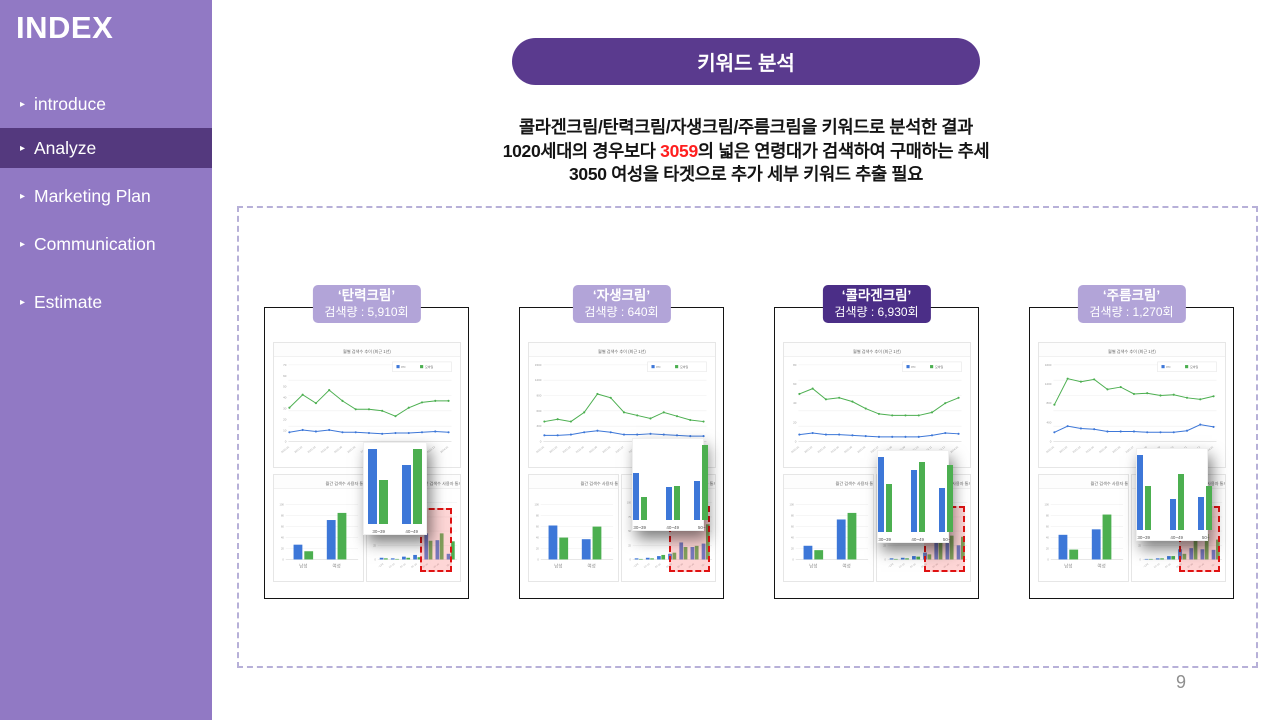  Describe the element at coordinates (1049, 422) in the screenshot. I see `svg-text: 400` at that location.